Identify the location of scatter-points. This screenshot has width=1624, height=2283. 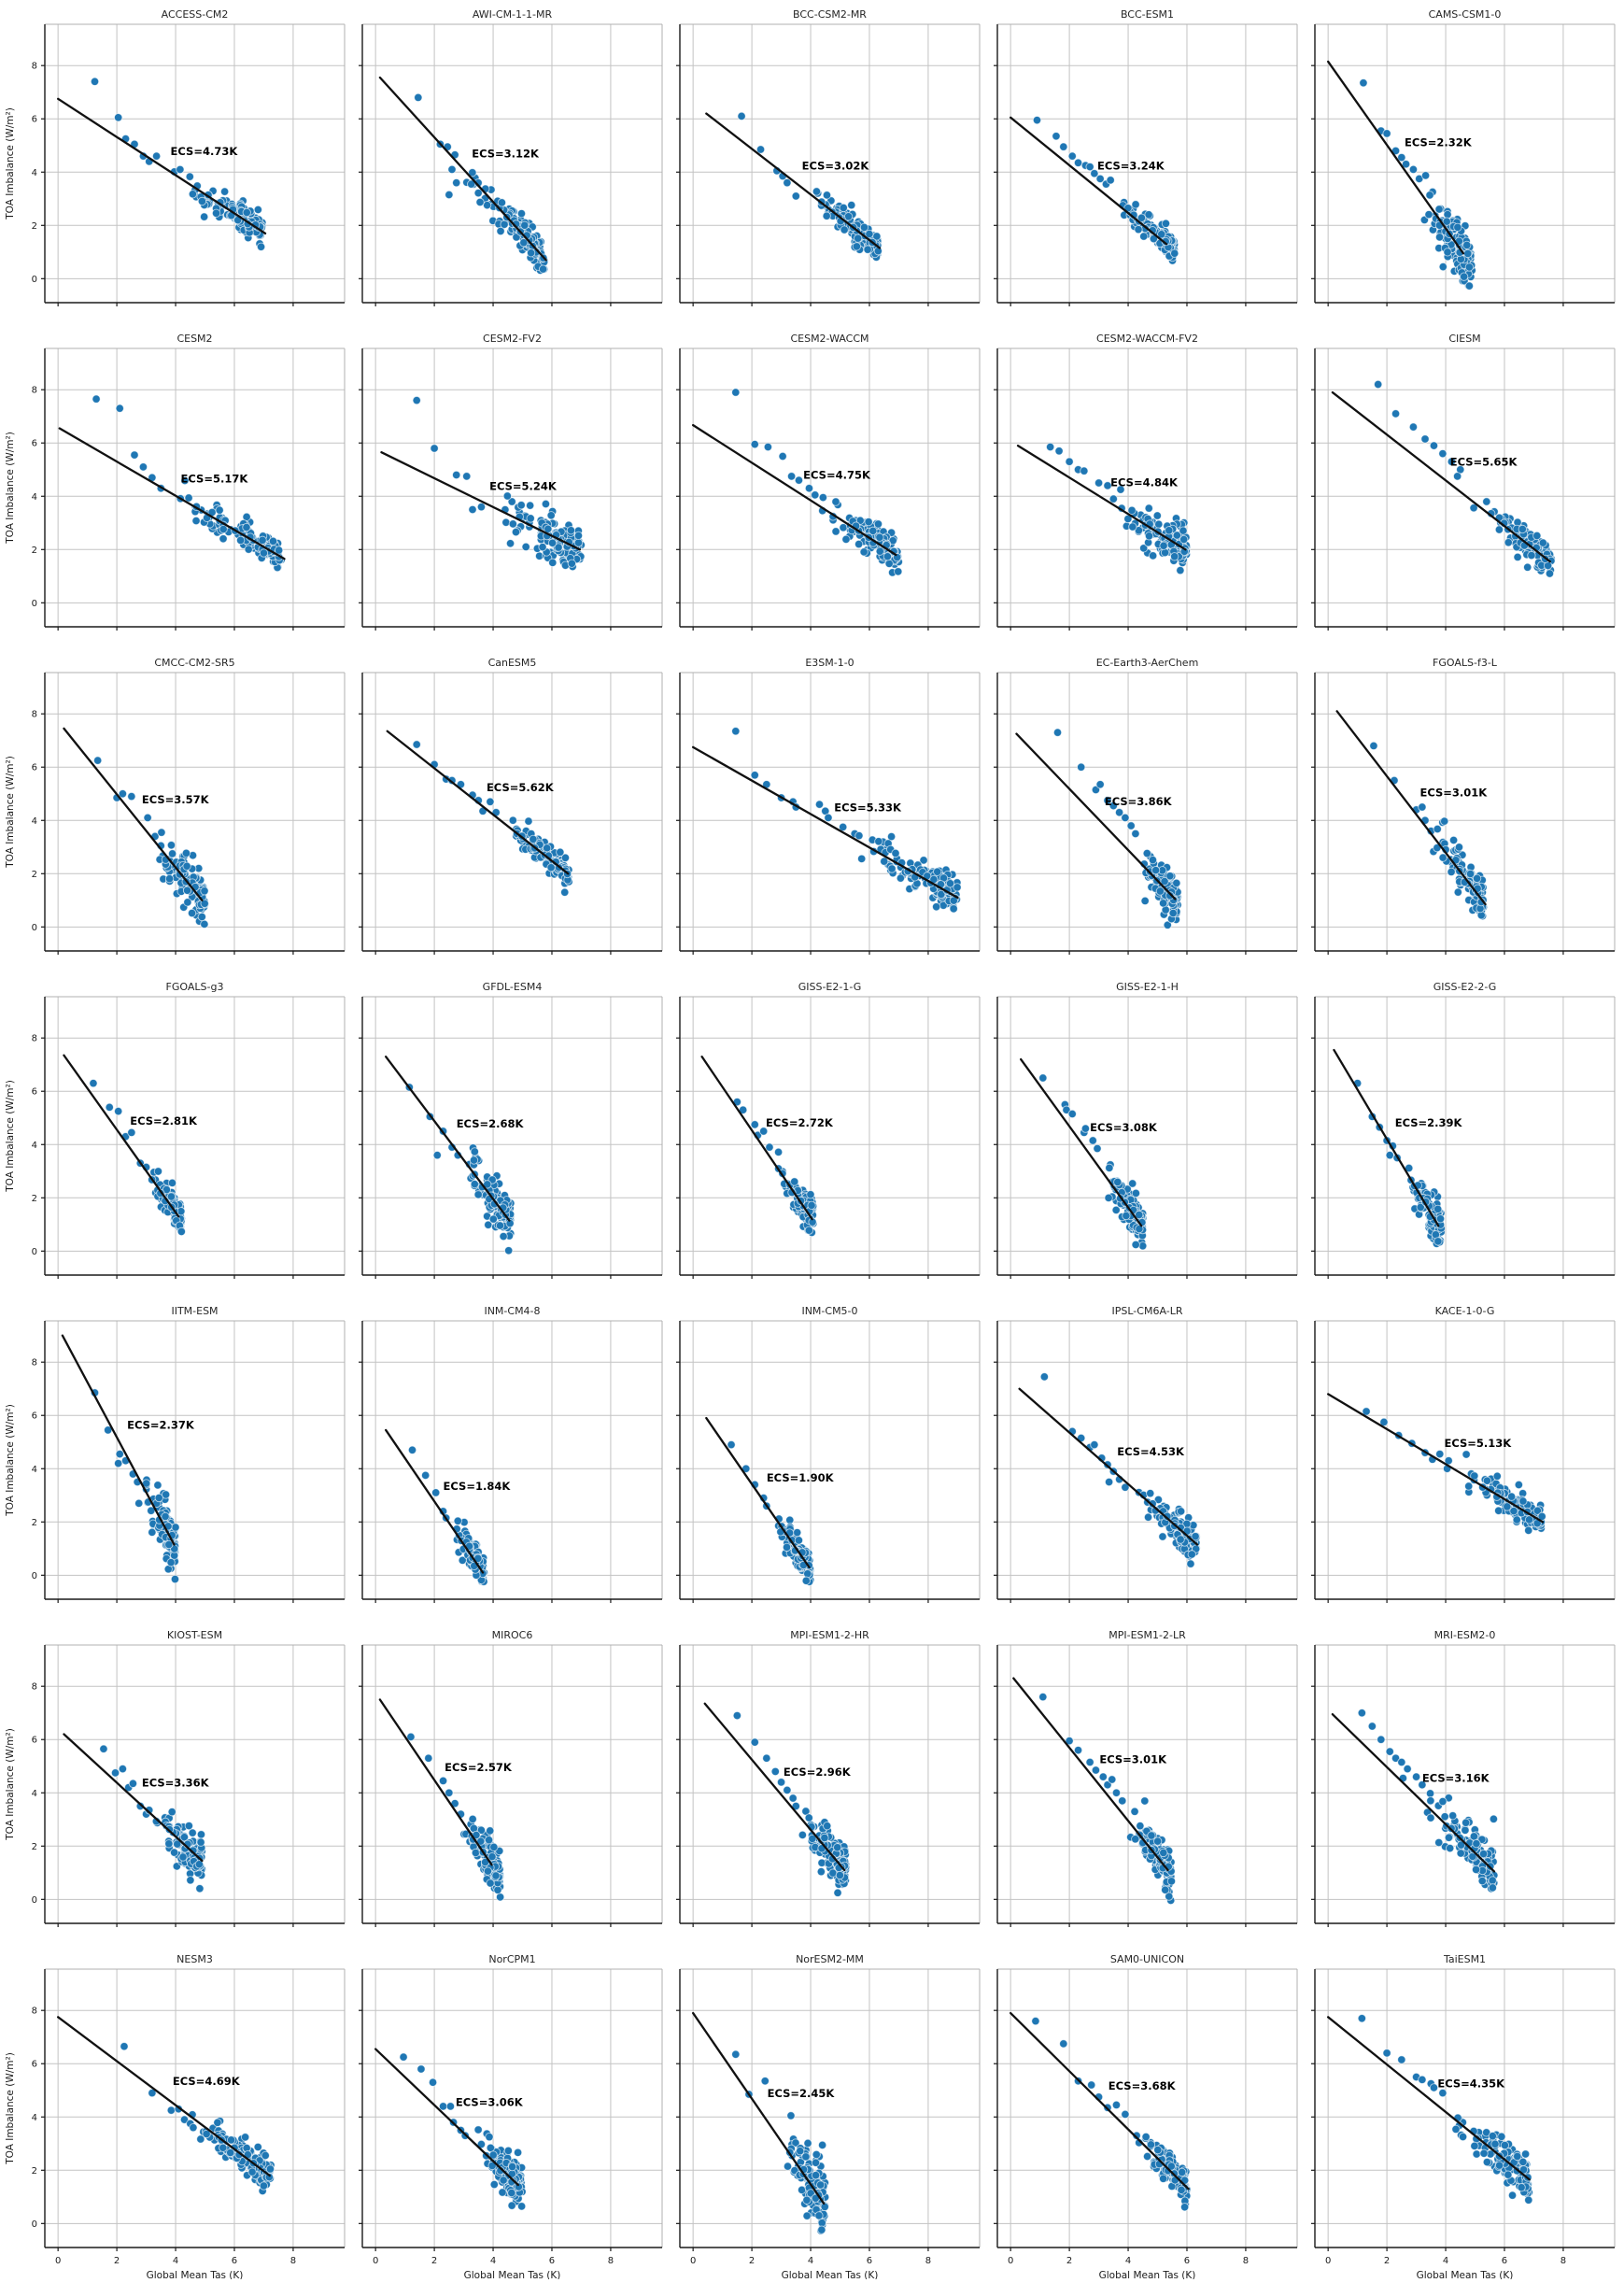
(1418, 185).